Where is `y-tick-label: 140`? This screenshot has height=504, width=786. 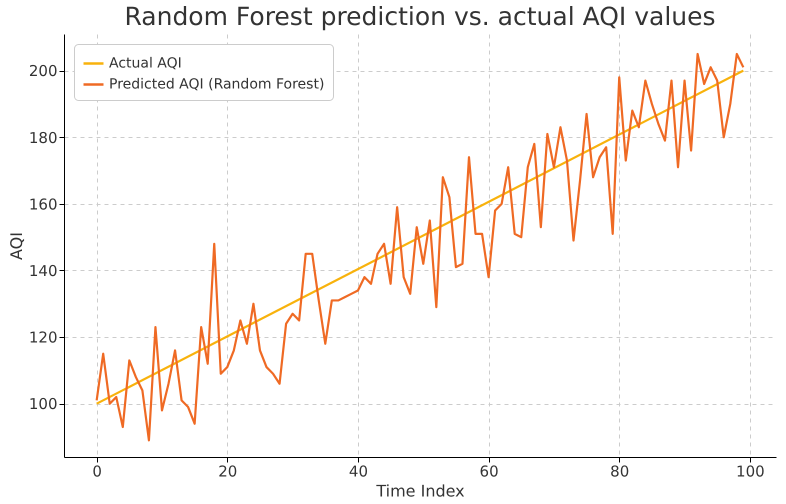 y-tick-label: 140 is located at coordinates (43, 271).